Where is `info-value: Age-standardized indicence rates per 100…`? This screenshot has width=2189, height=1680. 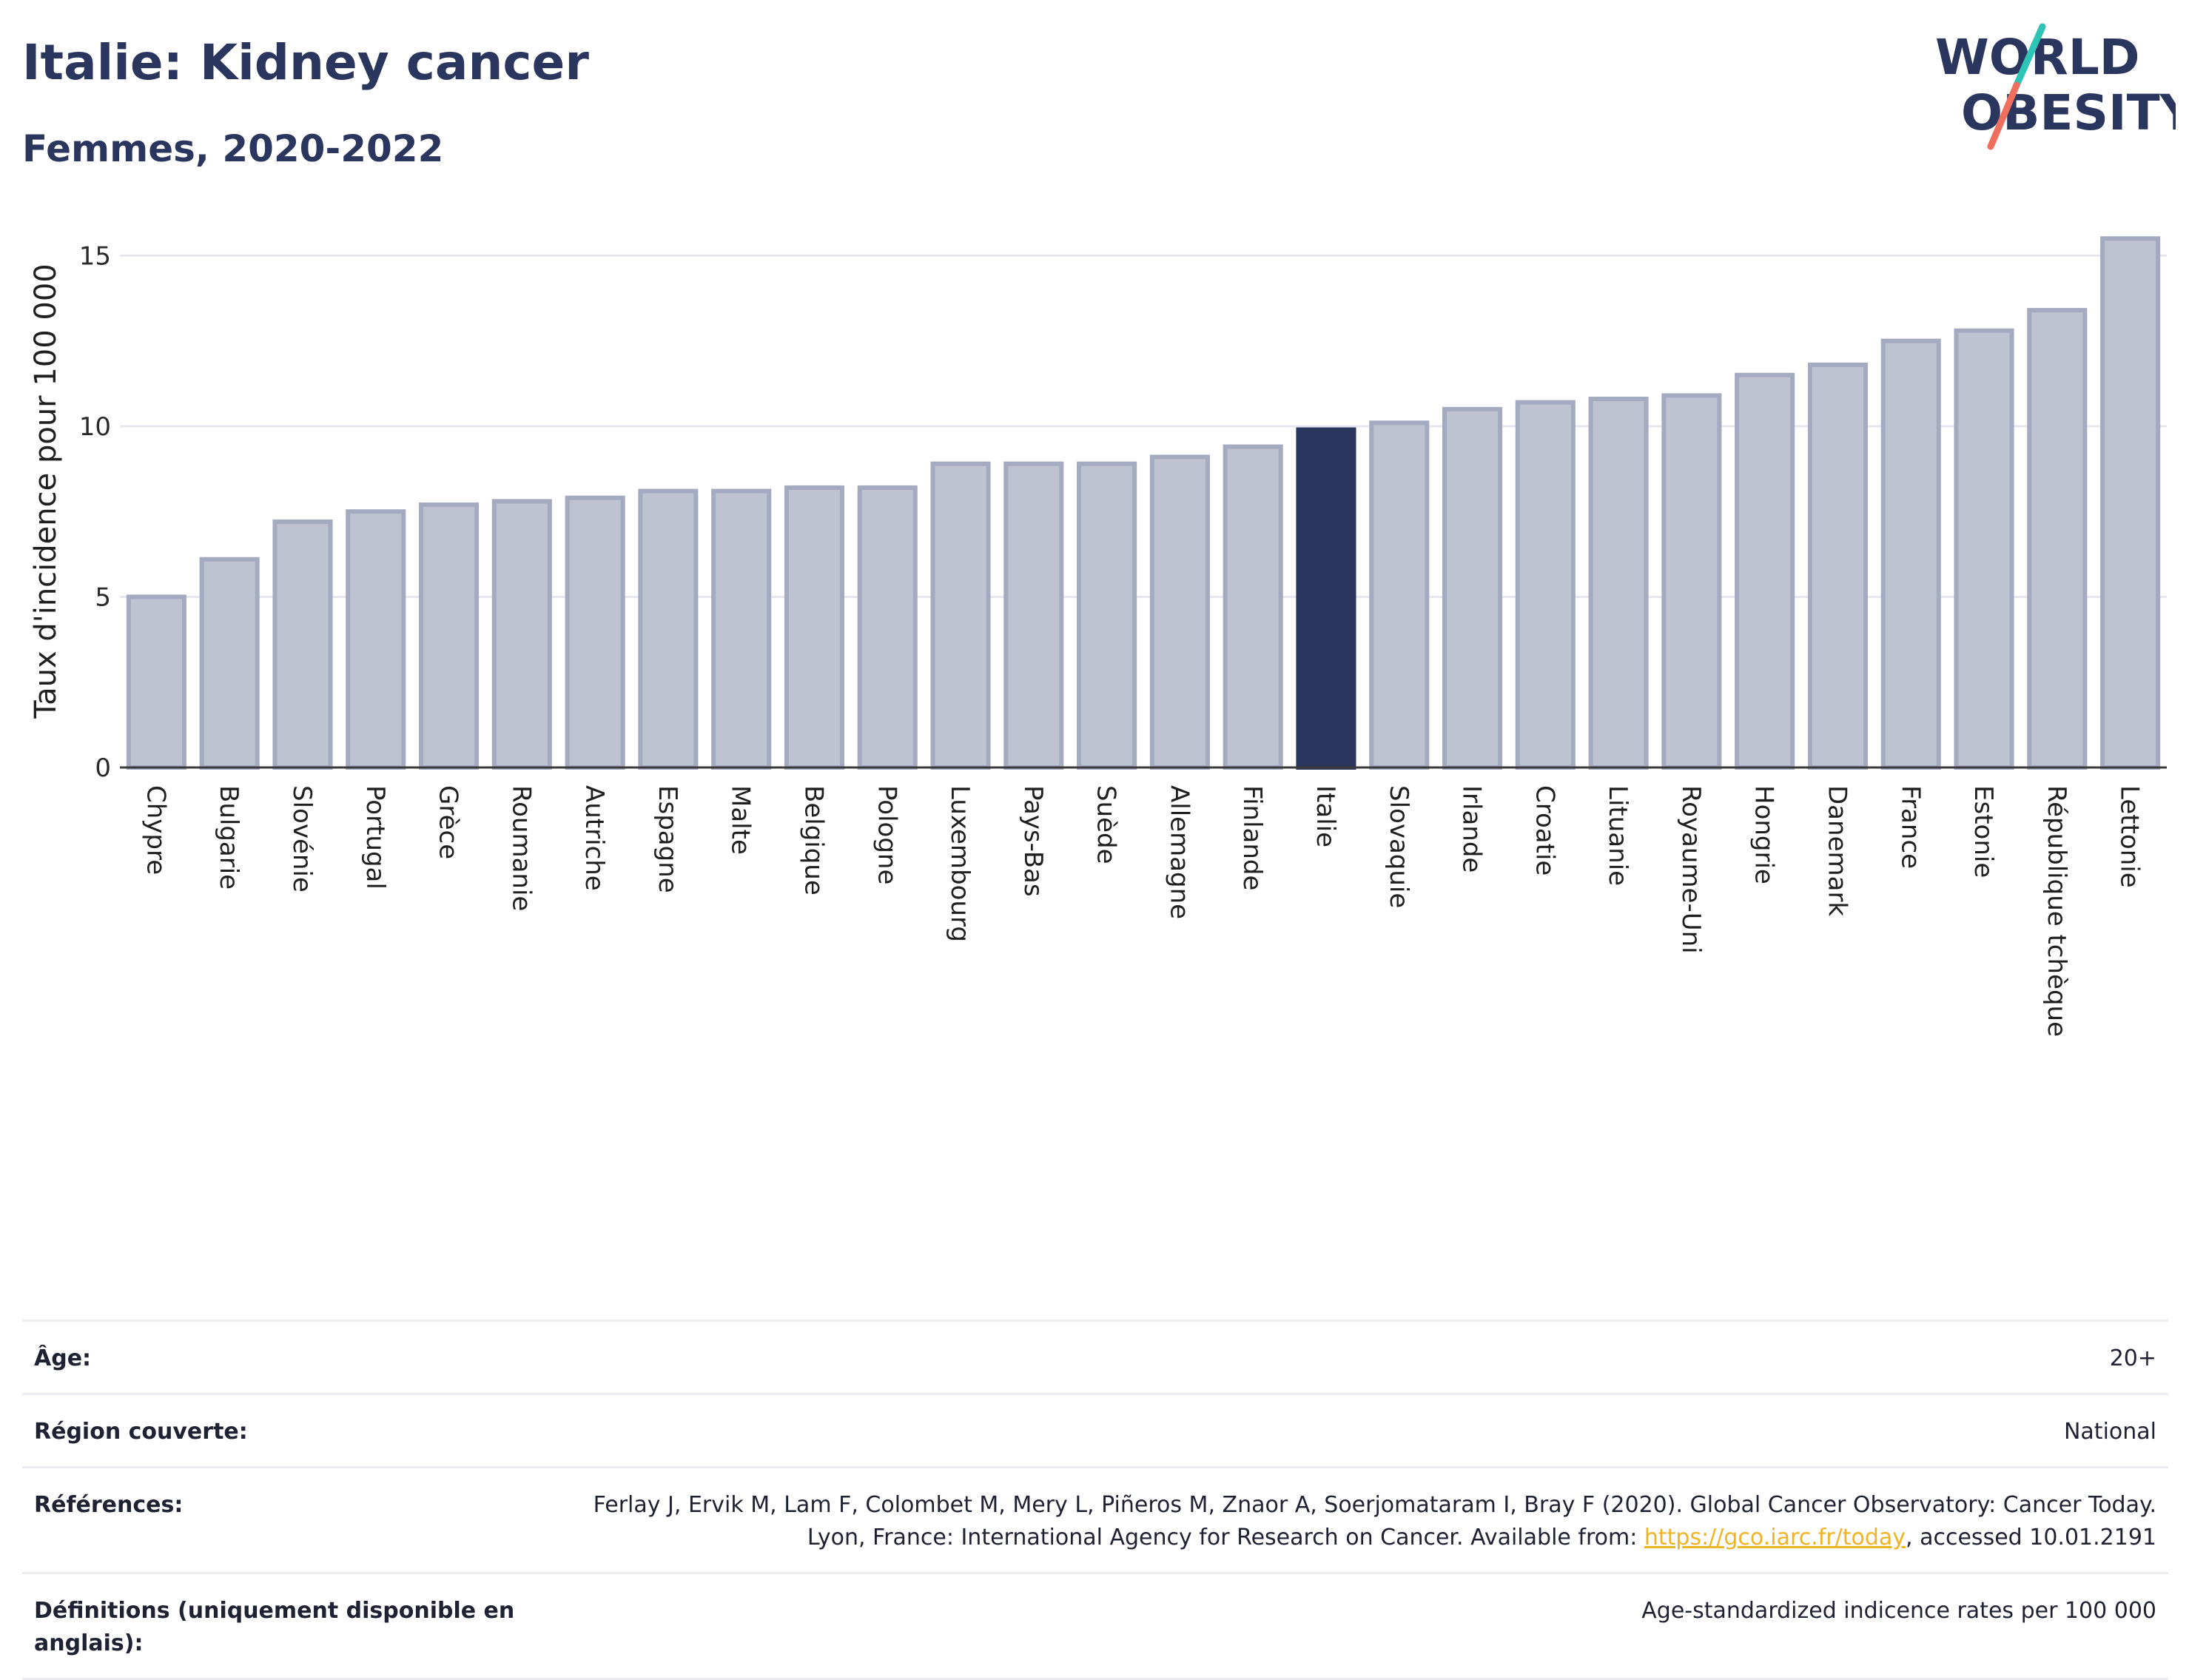
info-value: Age-standardized indicence rates per 100… is located at coordinates (1898, 1611).